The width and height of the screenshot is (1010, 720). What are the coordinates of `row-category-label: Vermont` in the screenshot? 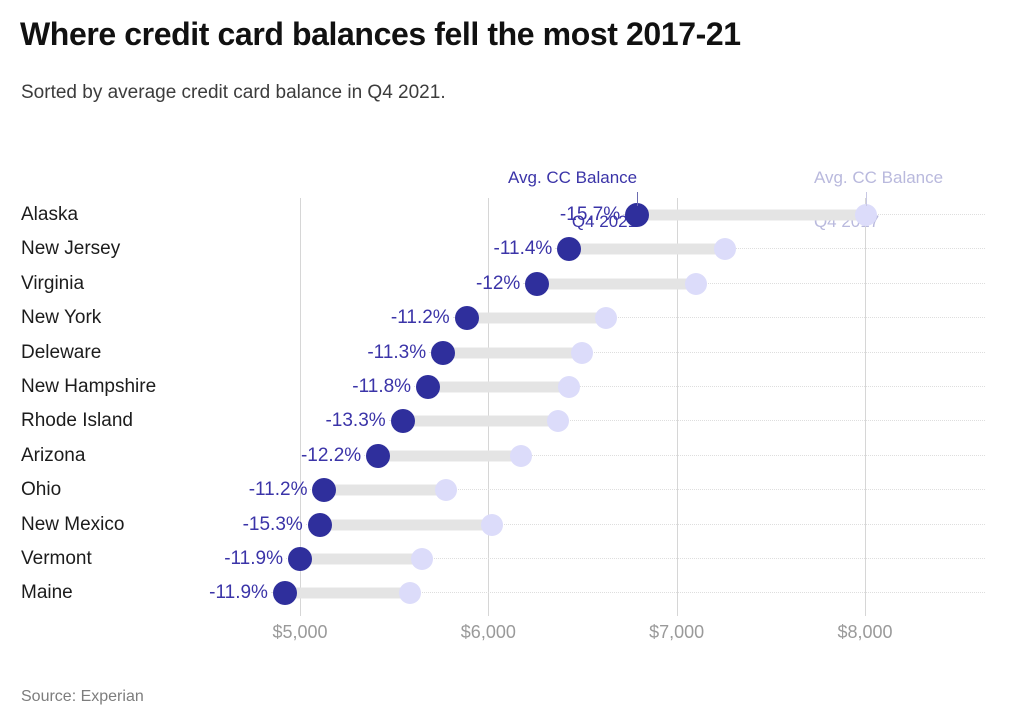 It's located at (56, 558).